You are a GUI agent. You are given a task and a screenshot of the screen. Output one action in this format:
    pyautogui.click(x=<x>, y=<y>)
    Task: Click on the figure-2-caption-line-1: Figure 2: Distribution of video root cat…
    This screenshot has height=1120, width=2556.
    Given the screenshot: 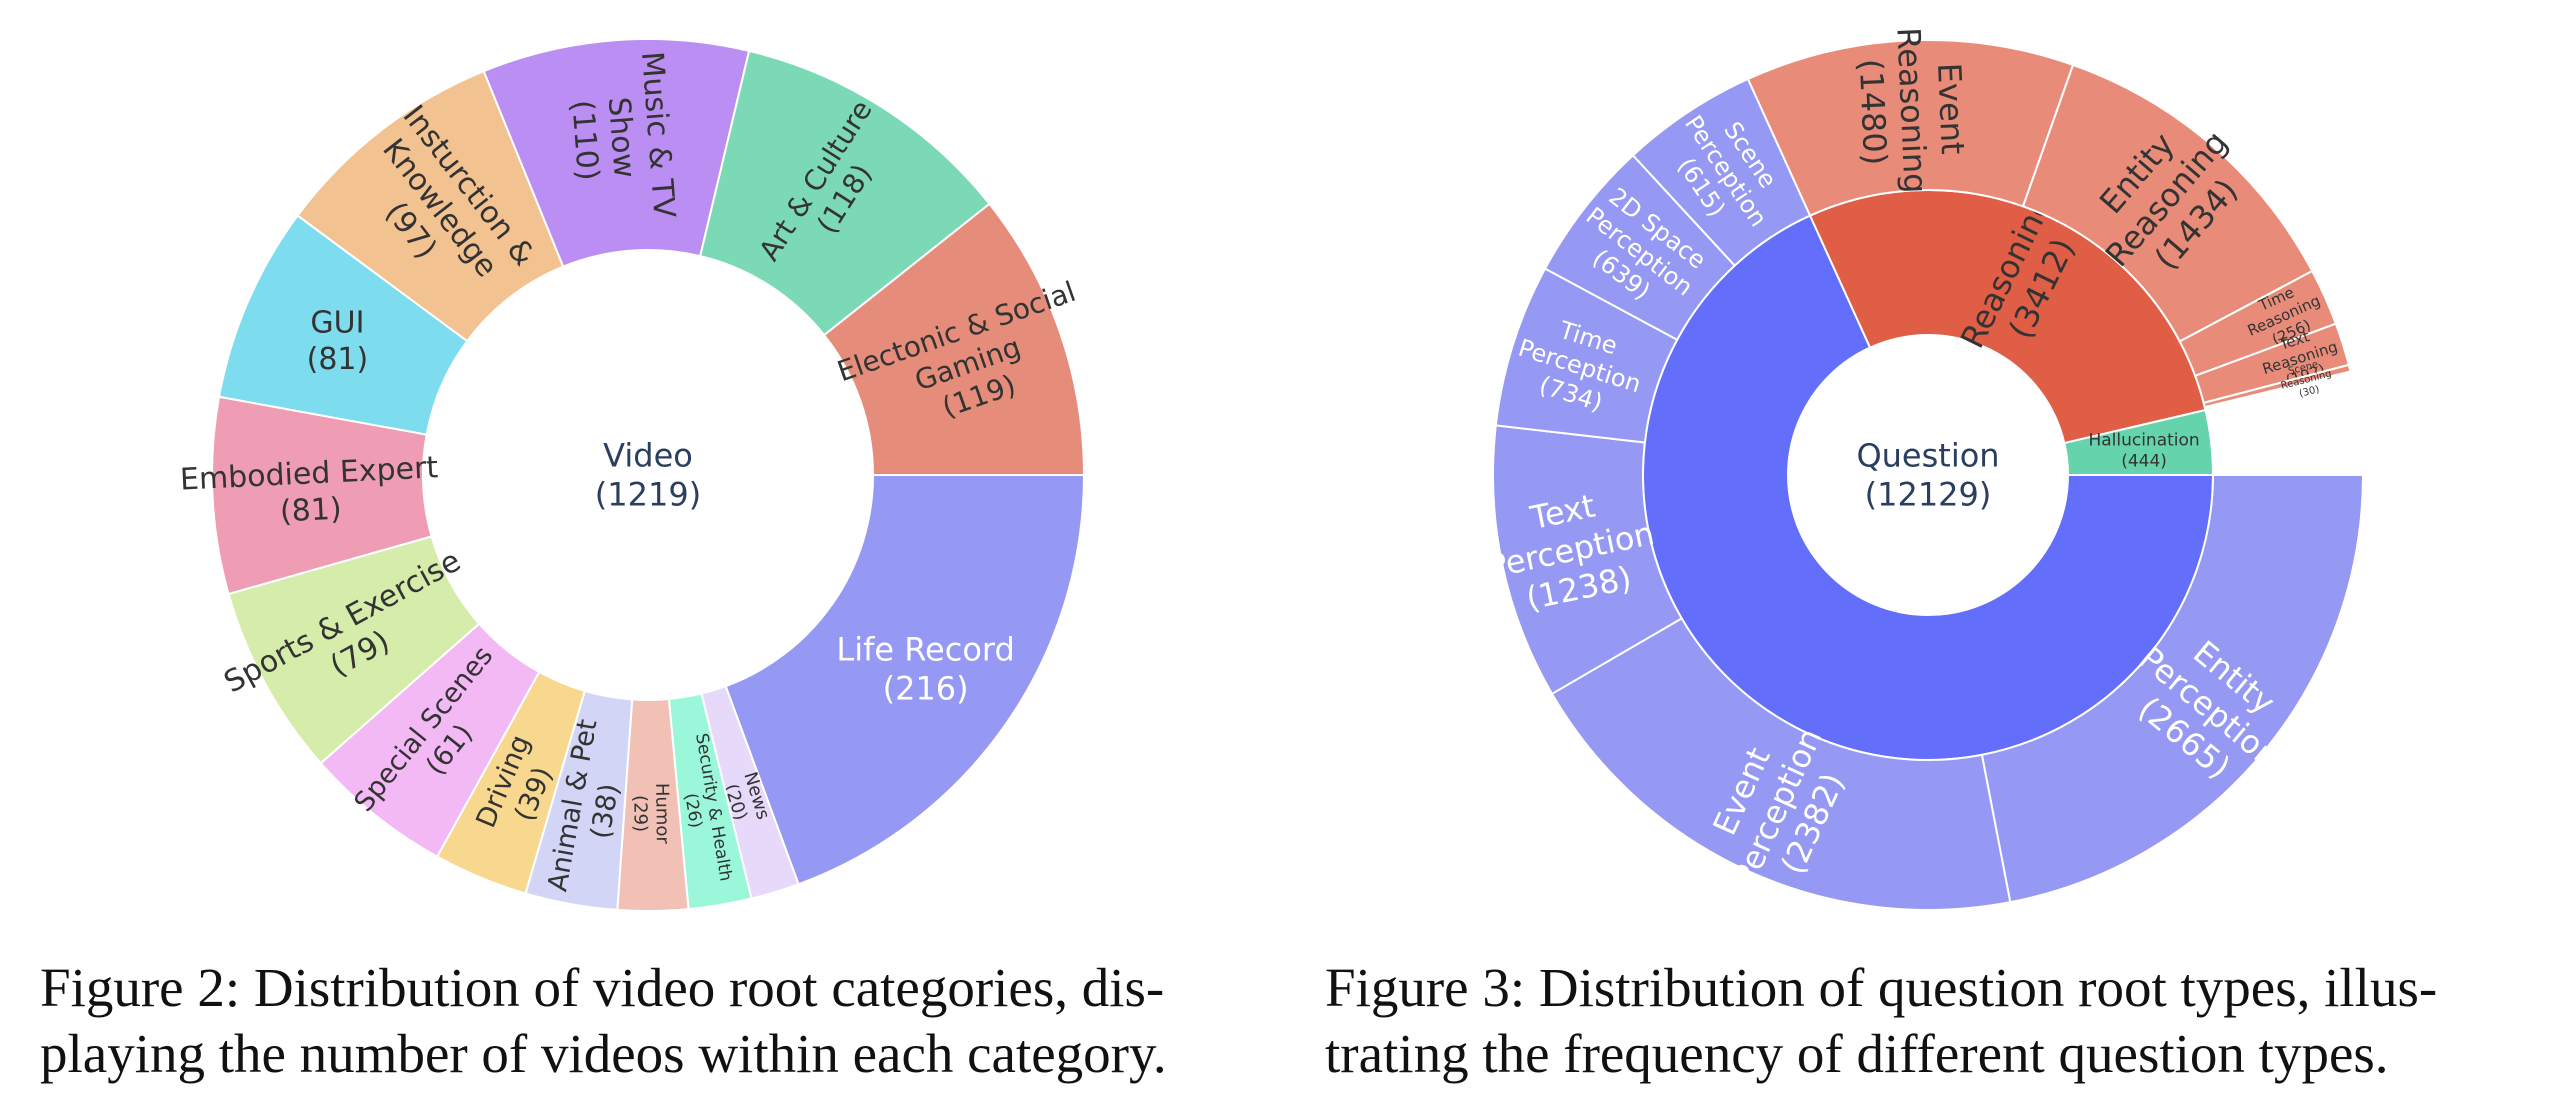 What is the action you would take?
    pyautogui.click(x=602, y=987)
    